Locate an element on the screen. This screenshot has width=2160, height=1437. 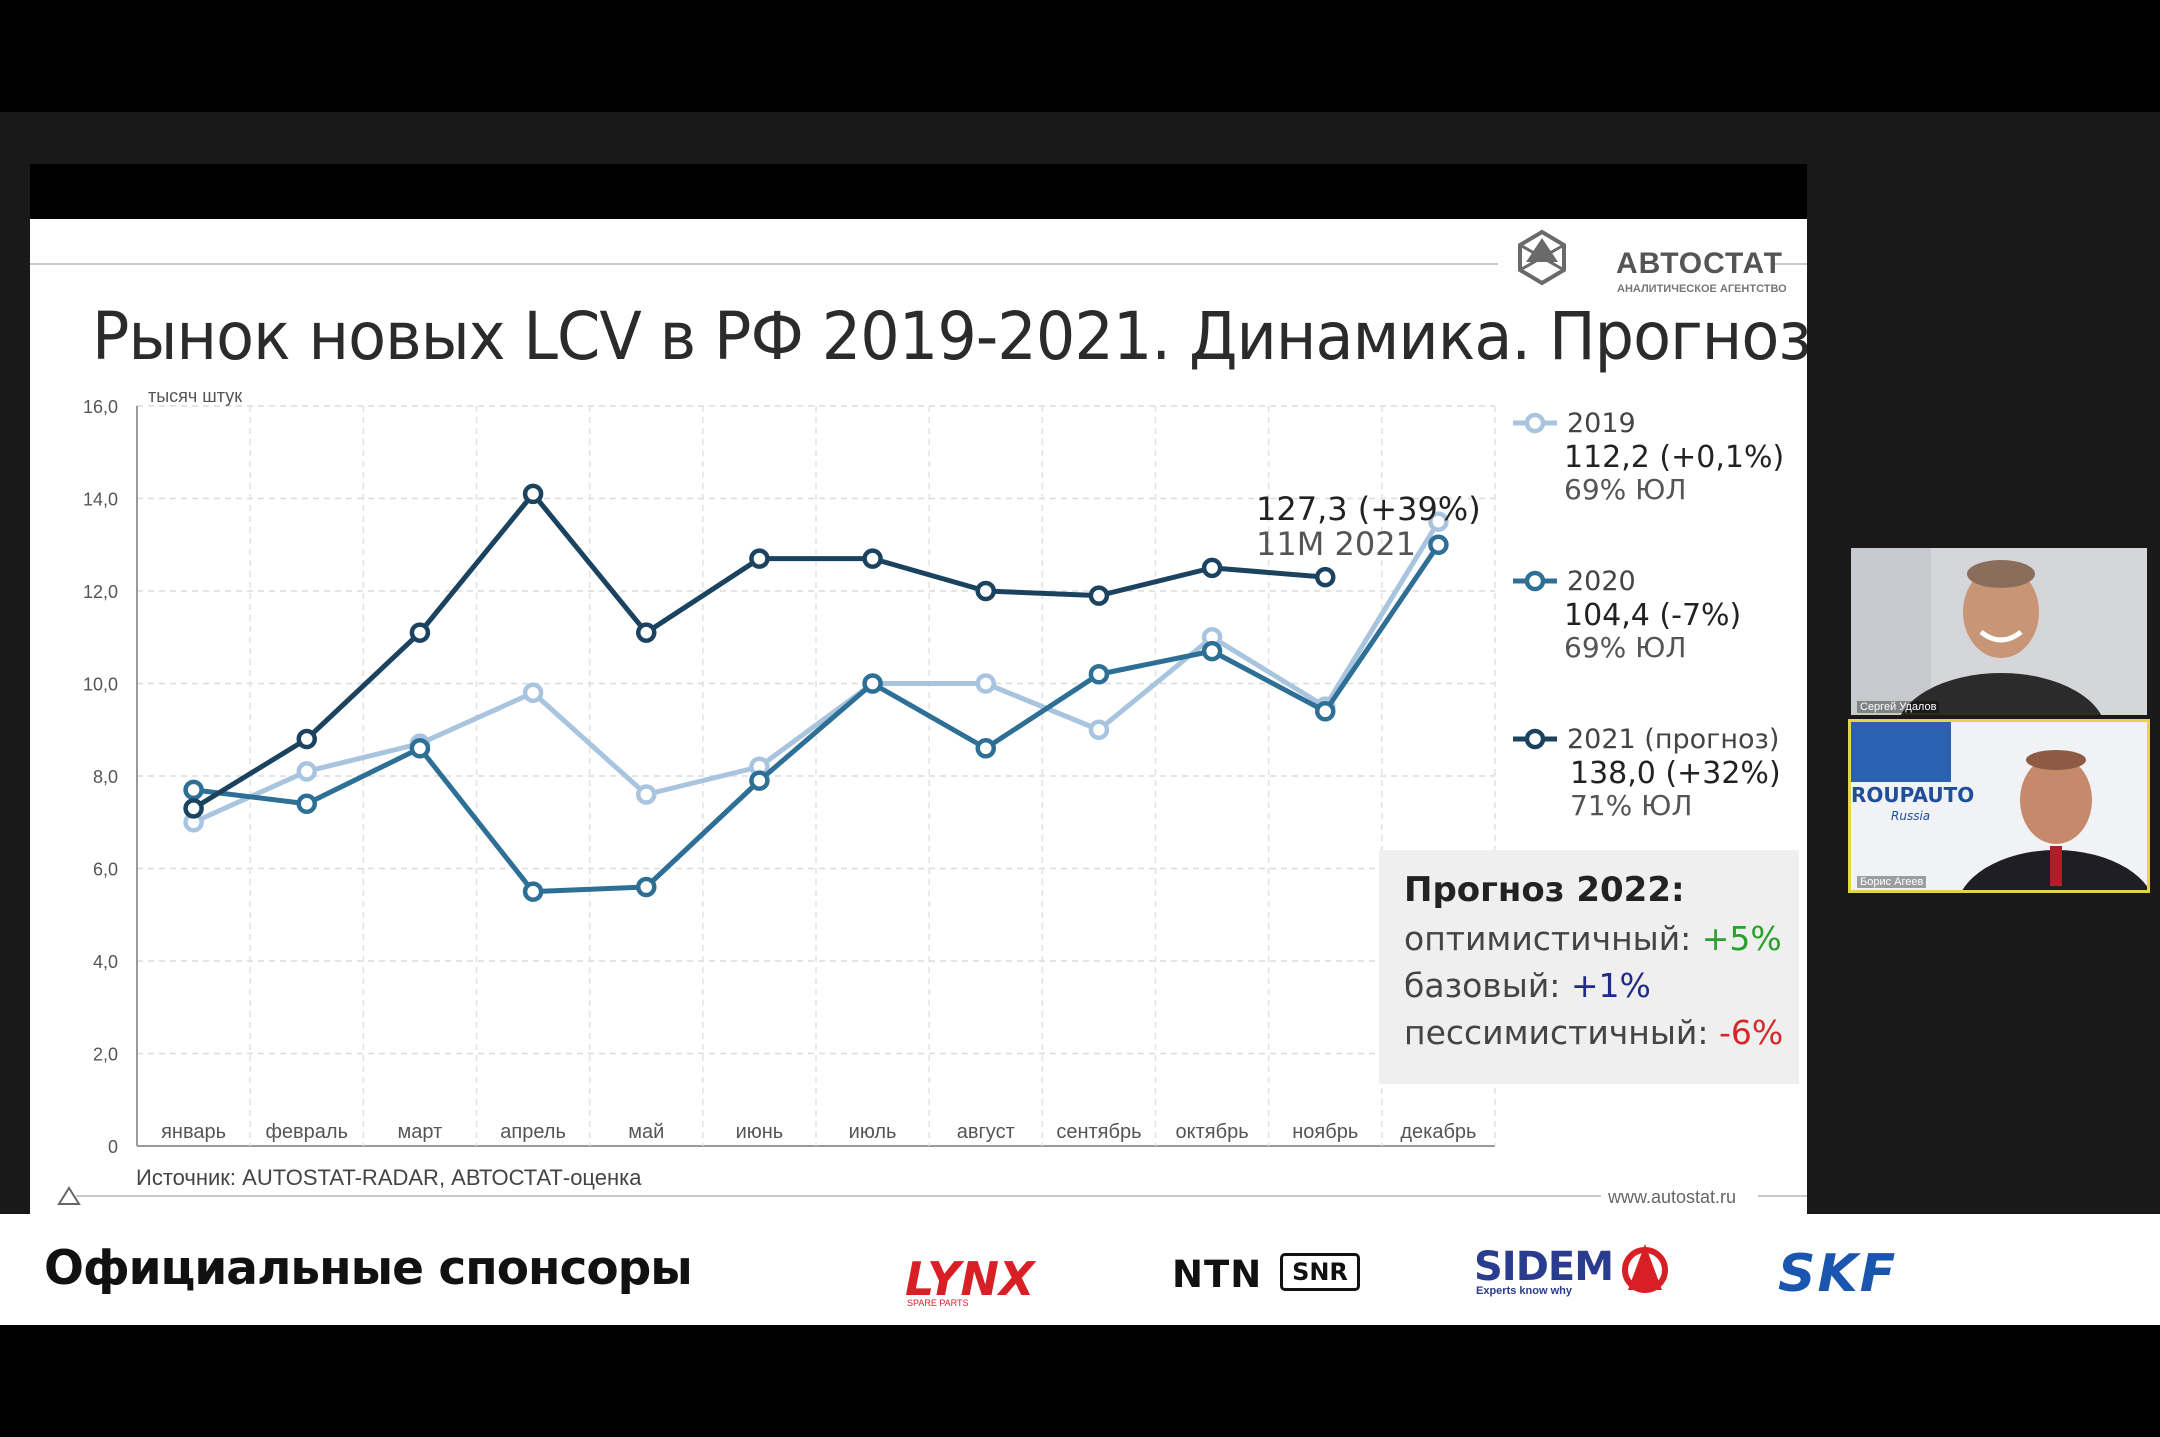
x-tick-label: август is located at coordinates (986, 1132).